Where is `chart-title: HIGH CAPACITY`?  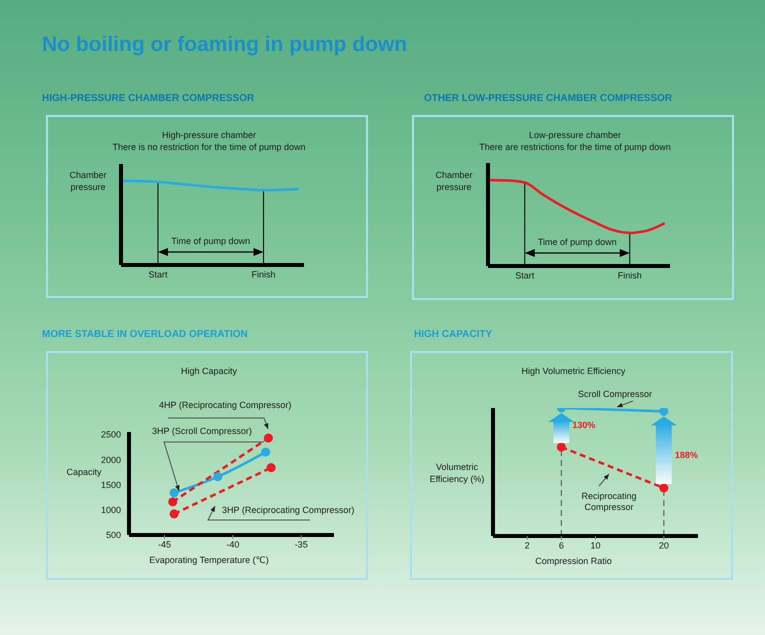
chart-title: HIGH CAPACITY is located at coordinates (453, 334).